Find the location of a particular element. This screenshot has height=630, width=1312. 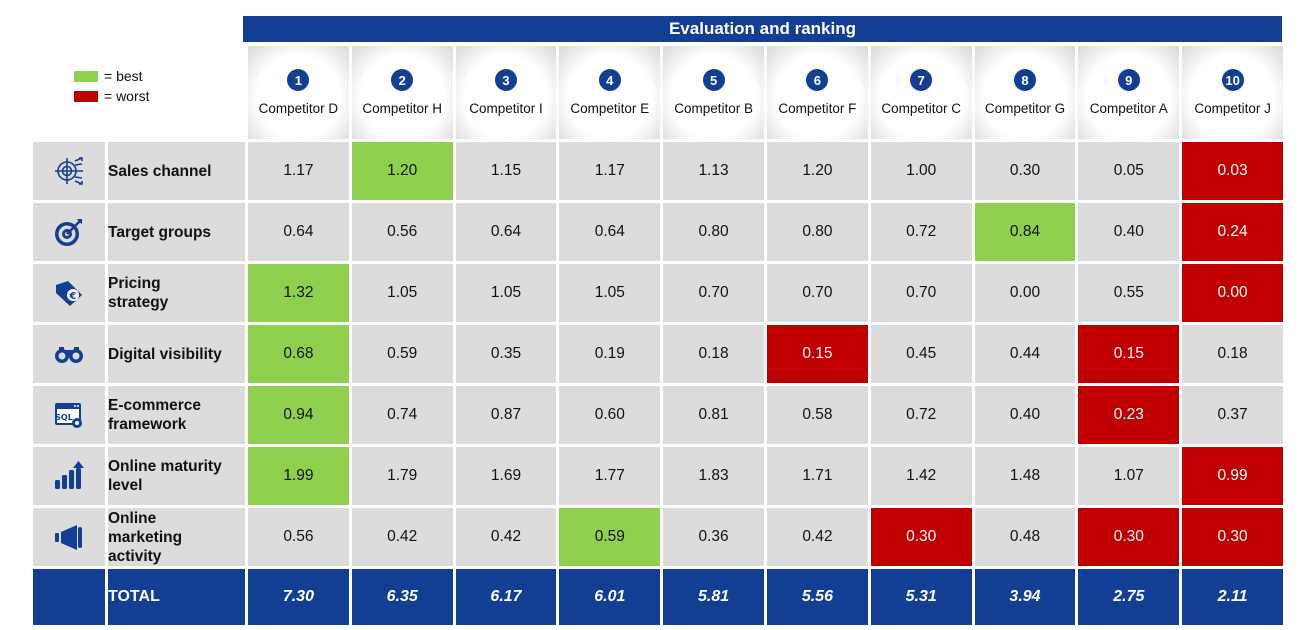

value-cell: 0.72 is located at coordinates (921, 232).